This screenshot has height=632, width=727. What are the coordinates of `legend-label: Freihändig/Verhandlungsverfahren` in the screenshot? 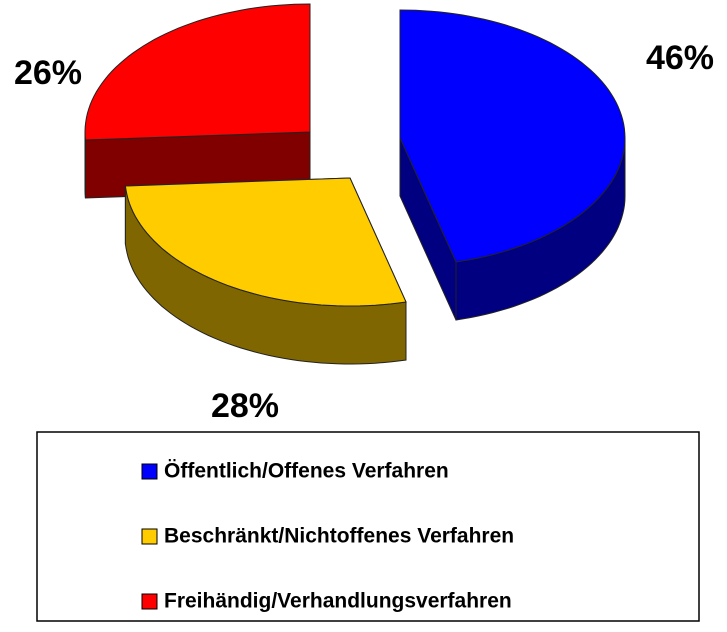 It's located at (338, 601).